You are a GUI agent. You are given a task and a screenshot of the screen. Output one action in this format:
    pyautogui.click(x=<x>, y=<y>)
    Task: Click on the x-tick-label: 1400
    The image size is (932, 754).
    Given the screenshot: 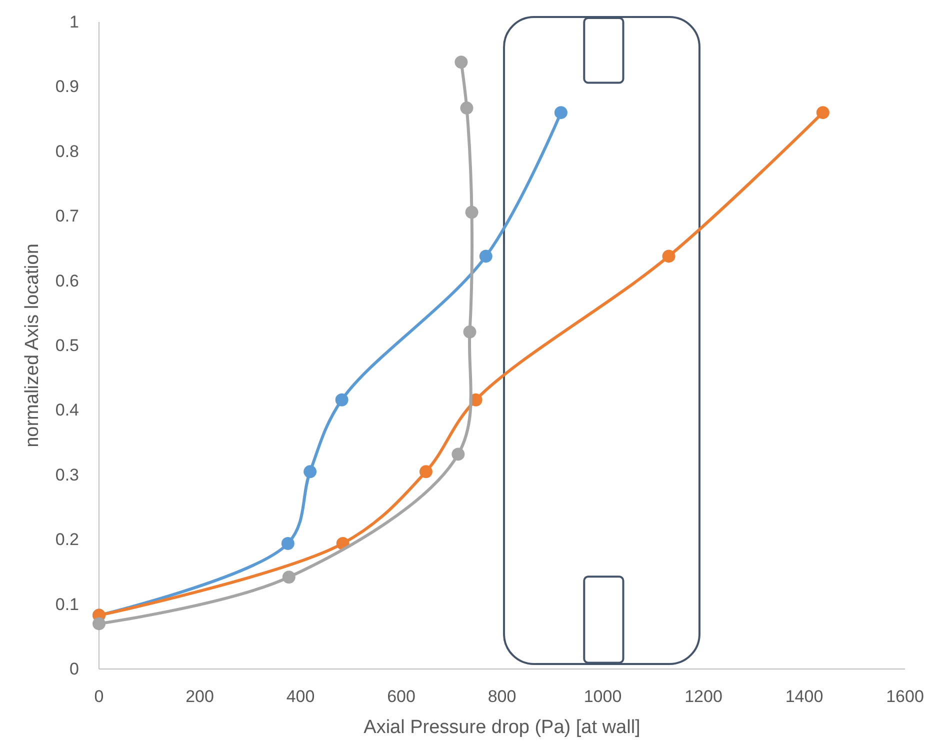 What is the action you would take?
    pyautogui.click(x=804, y=696)
    